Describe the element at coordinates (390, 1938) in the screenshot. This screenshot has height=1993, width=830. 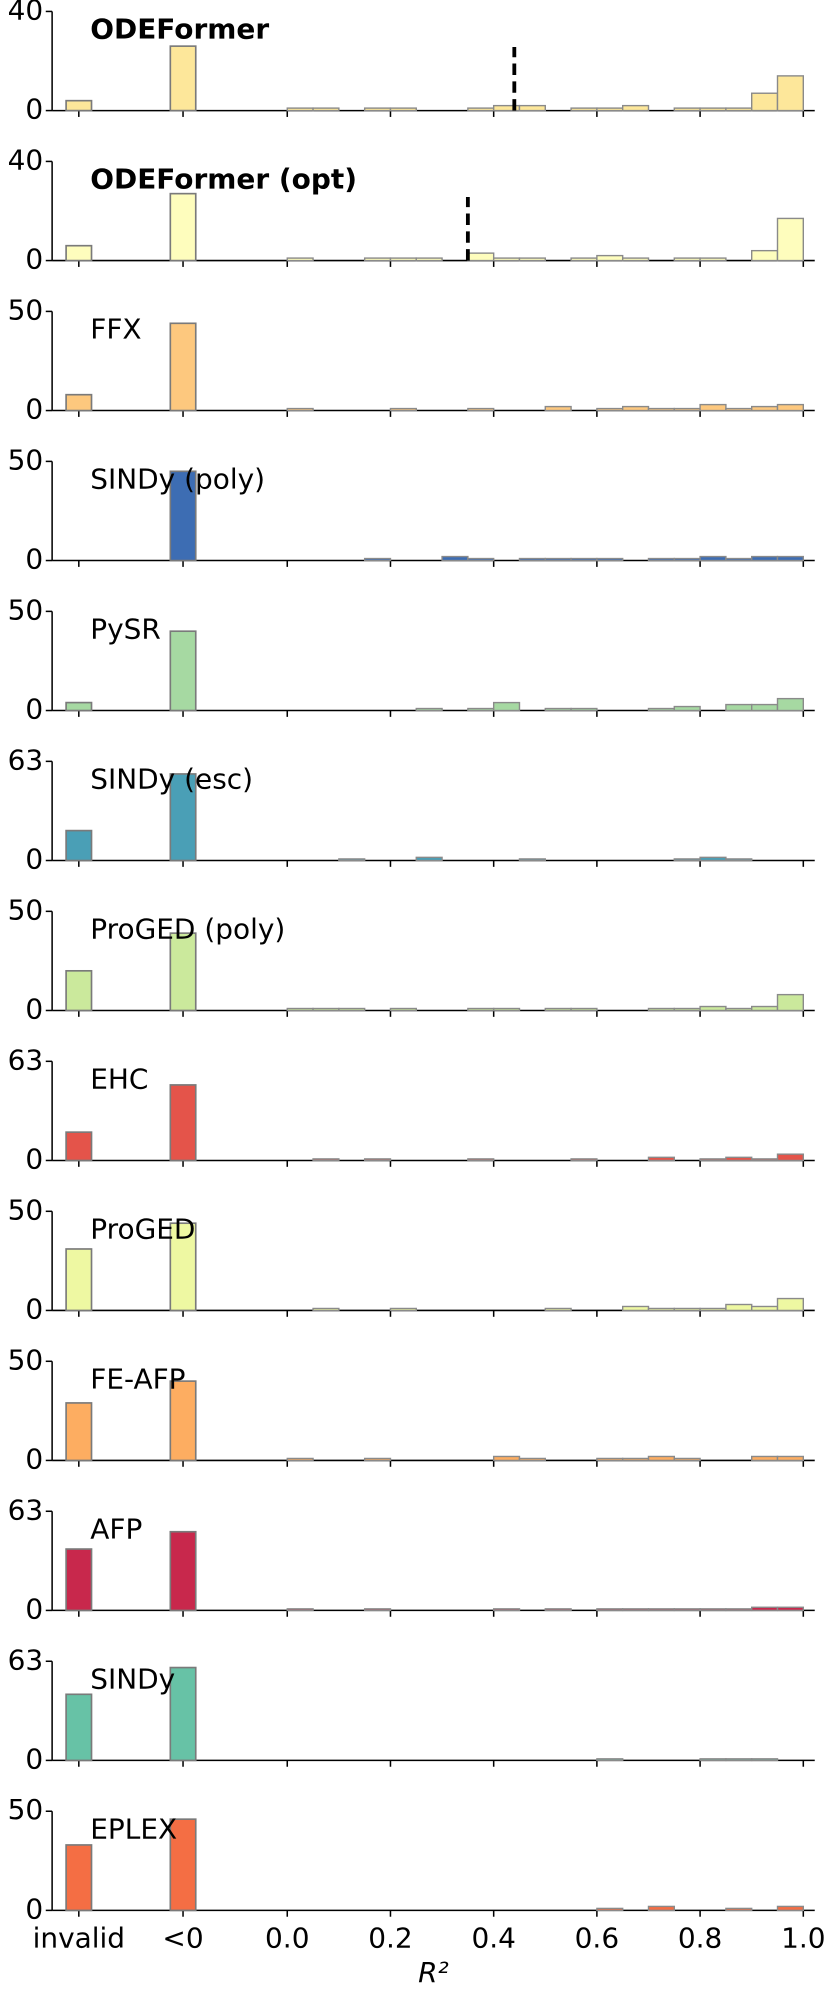
I see `x-tick-label: 0.2` at that location.